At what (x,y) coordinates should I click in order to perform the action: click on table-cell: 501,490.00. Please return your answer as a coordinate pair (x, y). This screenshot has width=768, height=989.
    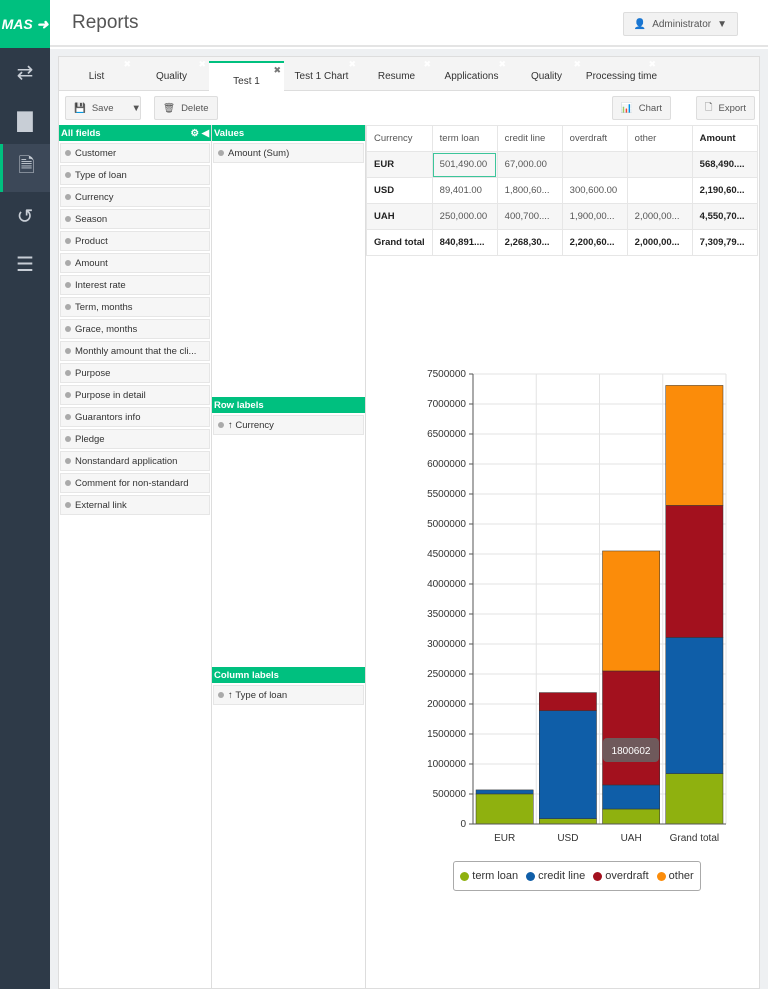
    Looking at the image, I should click on (464, 164).